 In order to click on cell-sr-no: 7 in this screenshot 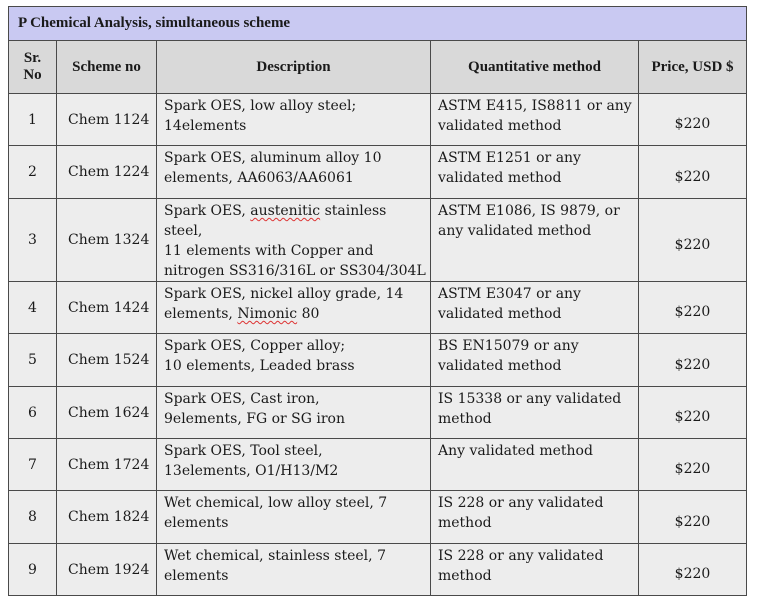, I will do `click(32, 464)`.